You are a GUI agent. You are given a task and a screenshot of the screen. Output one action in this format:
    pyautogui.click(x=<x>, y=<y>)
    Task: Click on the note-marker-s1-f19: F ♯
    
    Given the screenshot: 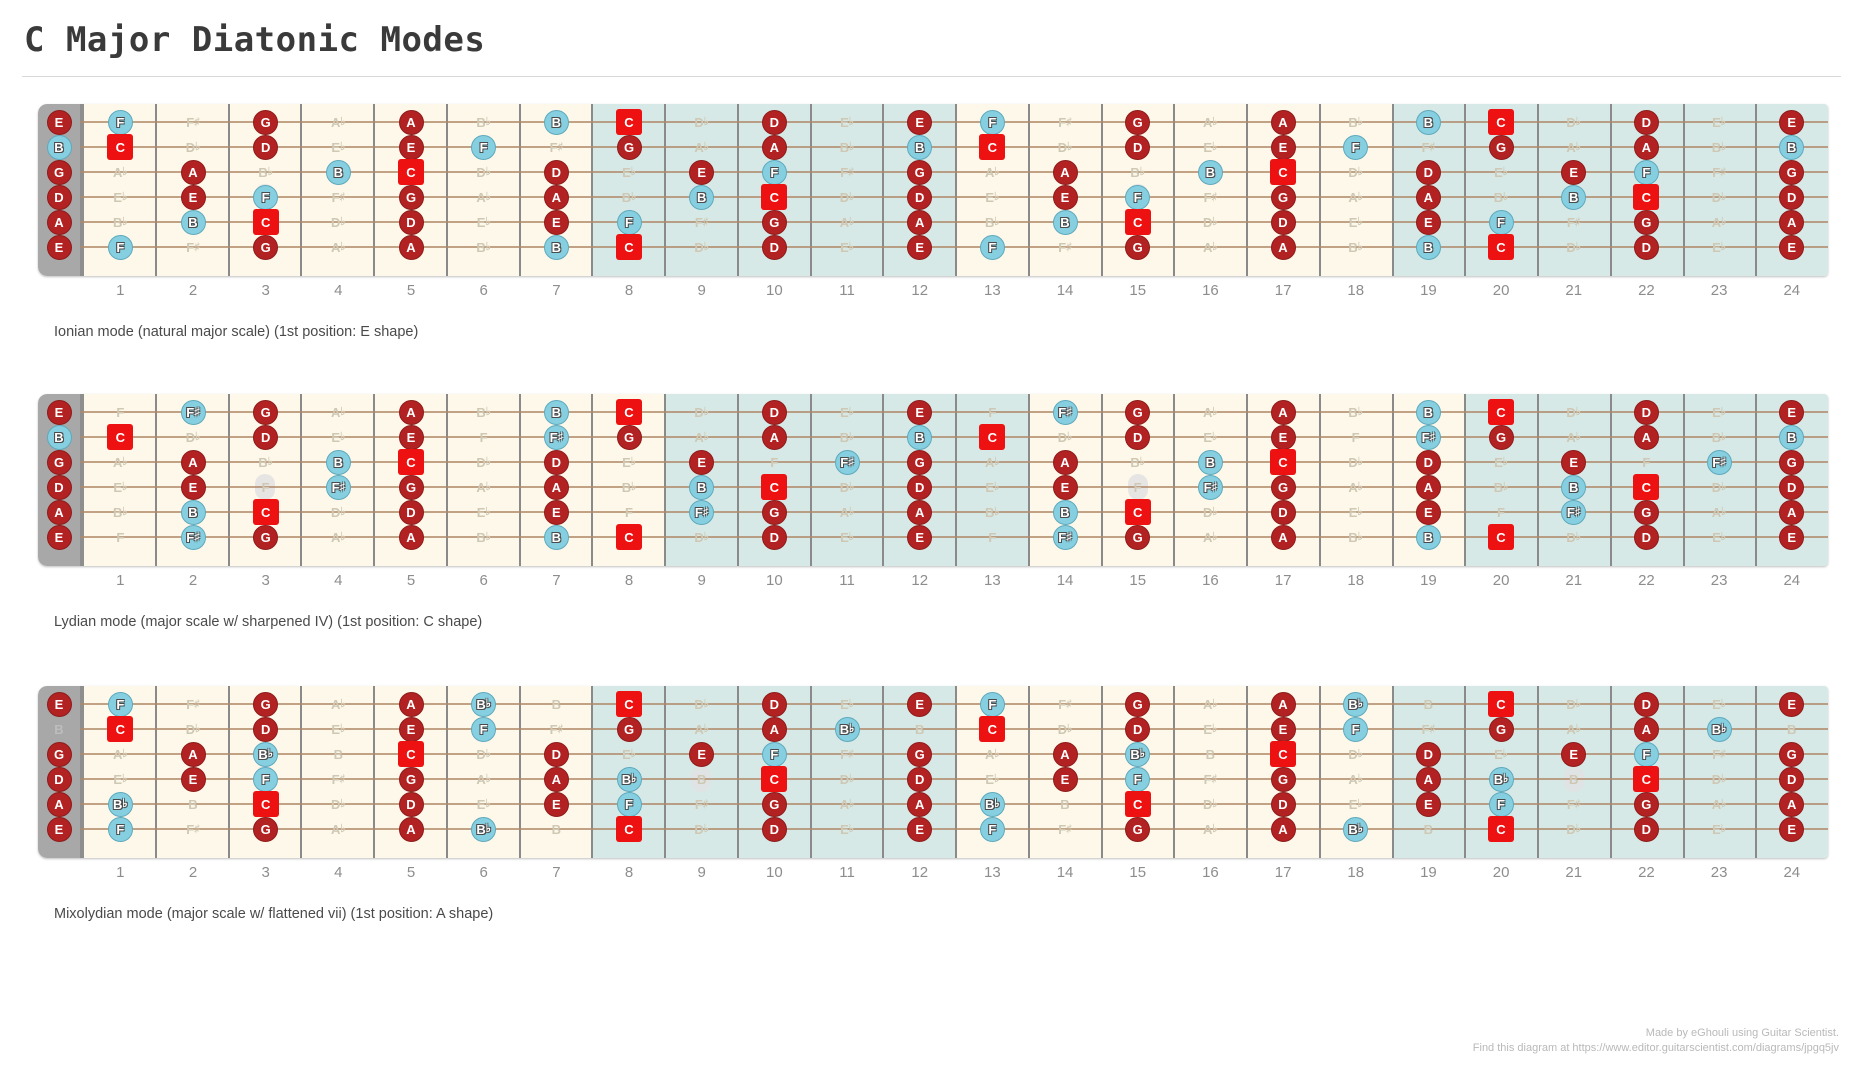 What is the action you would take?
    pyautogui.click(x=1428, y=147)
    